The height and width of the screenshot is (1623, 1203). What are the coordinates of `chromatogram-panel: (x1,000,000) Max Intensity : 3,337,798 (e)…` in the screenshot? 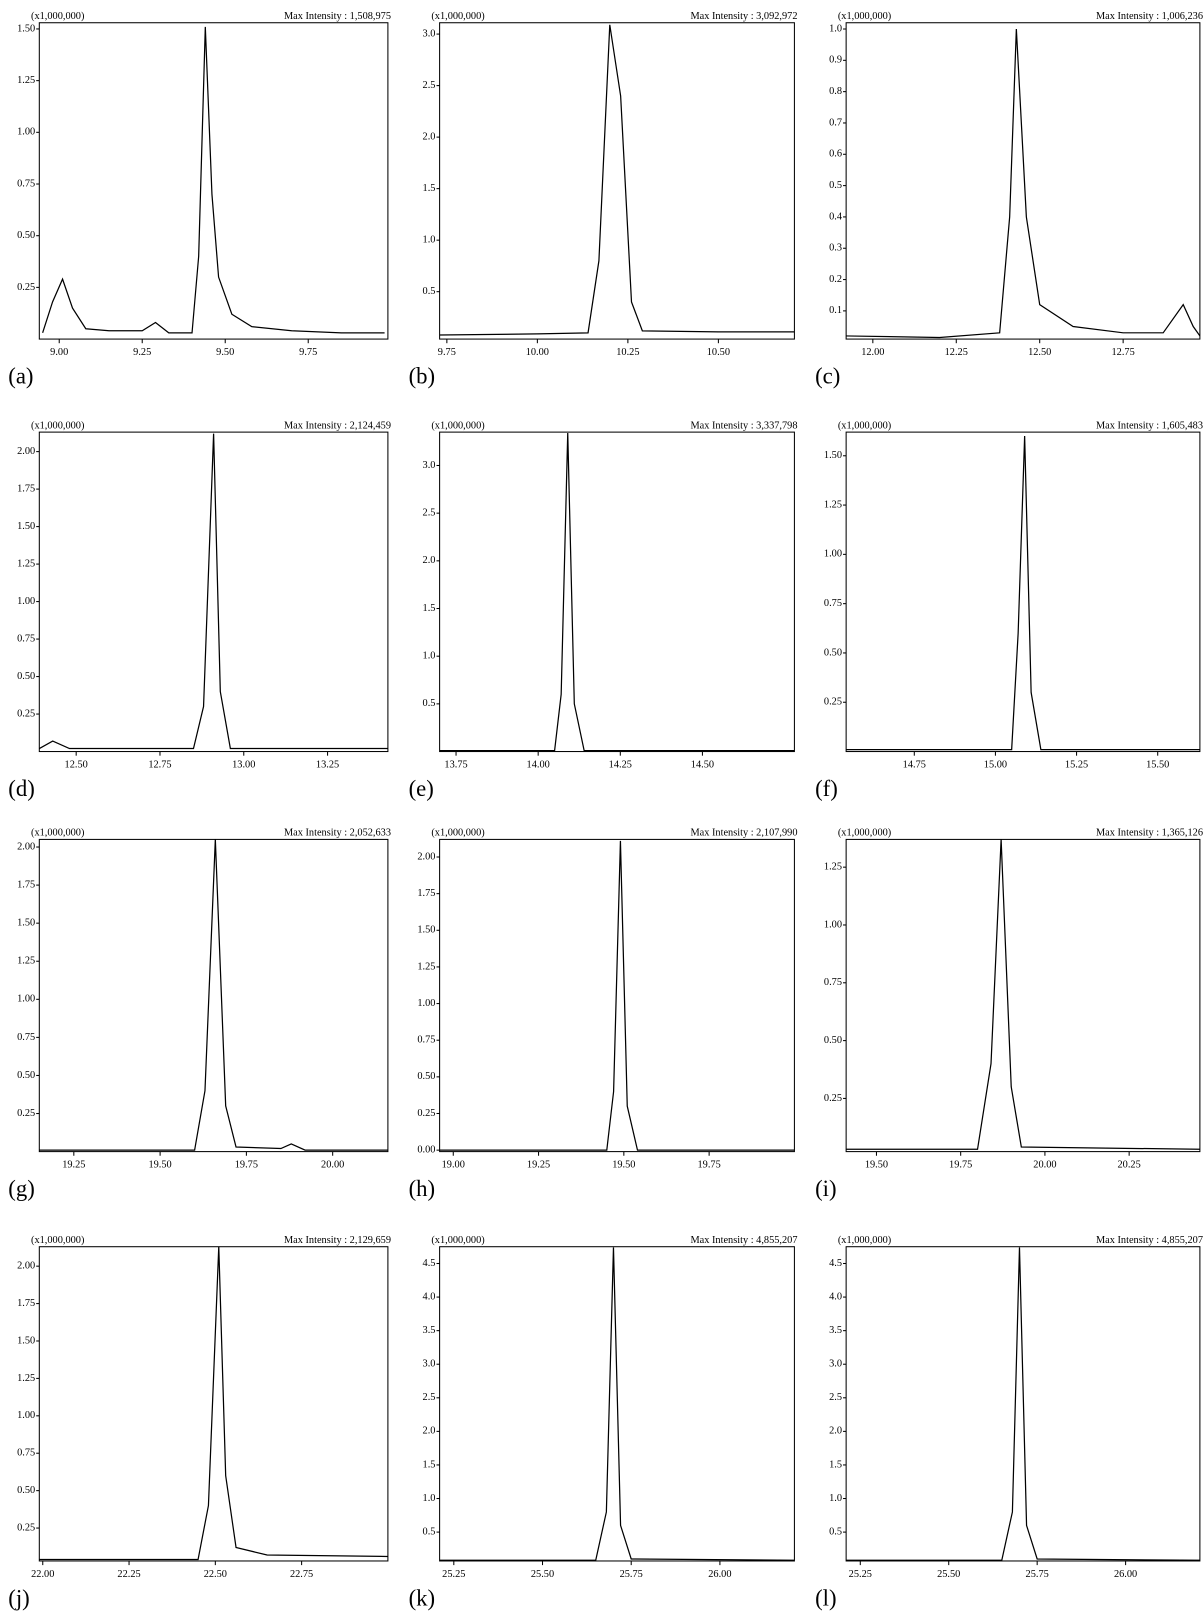 It's located at (603, 610).